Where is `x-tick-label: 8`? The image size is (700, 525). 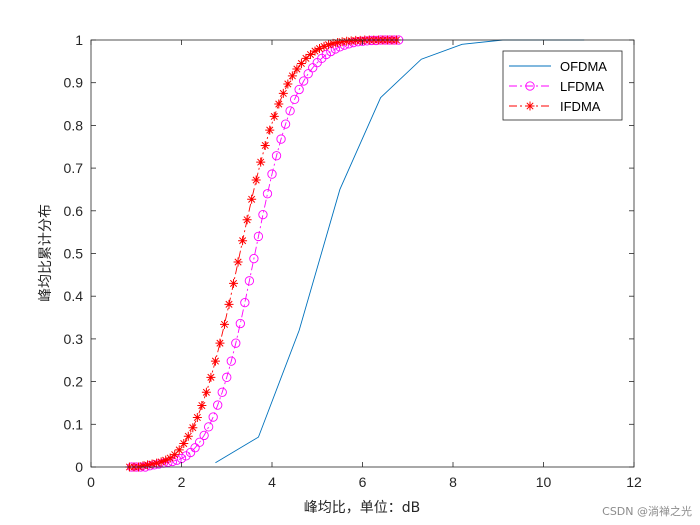
x-tick-label: 8 is located at coordinates (453, 482).